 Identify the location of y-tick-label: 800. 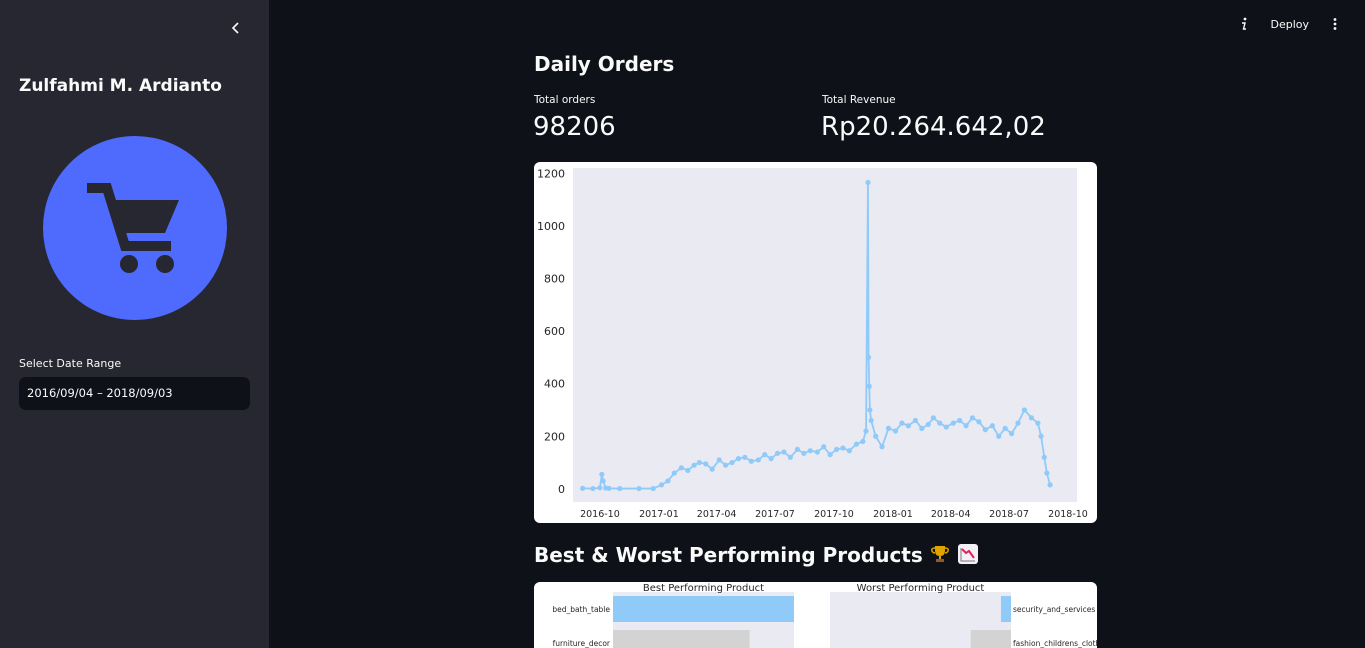
(554, 278).